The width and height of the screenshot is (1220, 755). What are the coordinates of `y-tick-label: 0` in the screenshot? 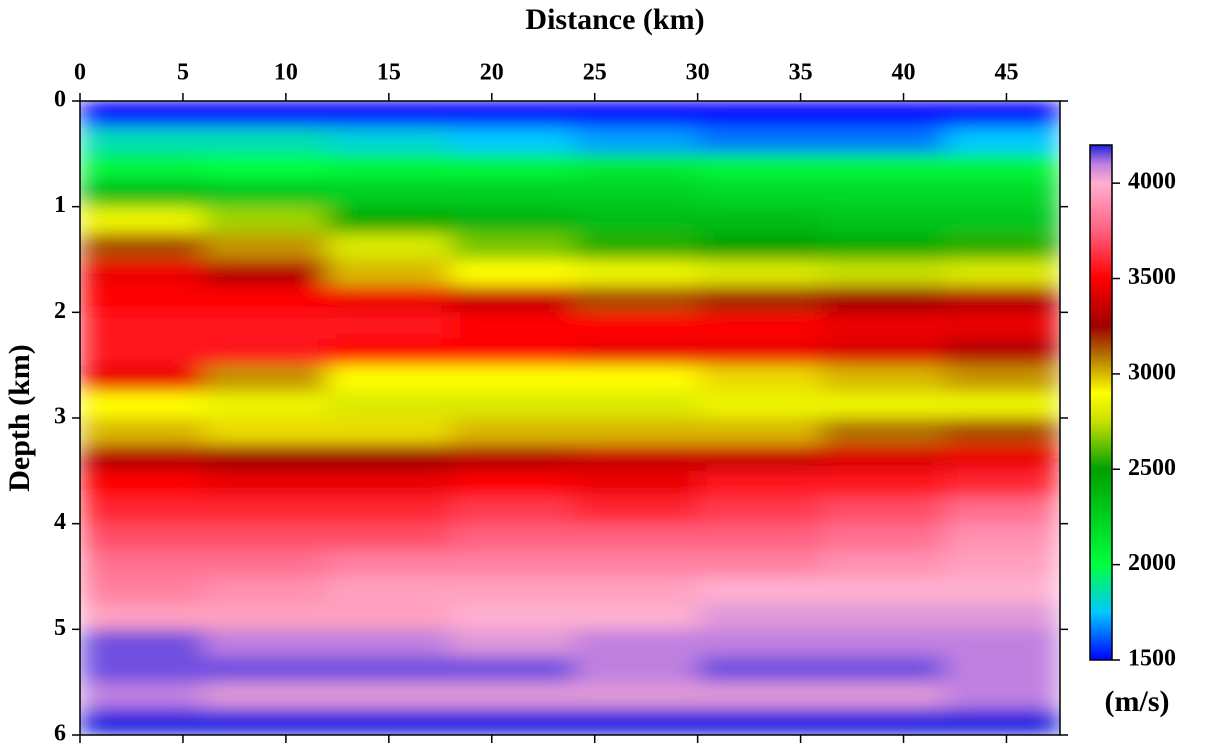 It's located at (60, 100).